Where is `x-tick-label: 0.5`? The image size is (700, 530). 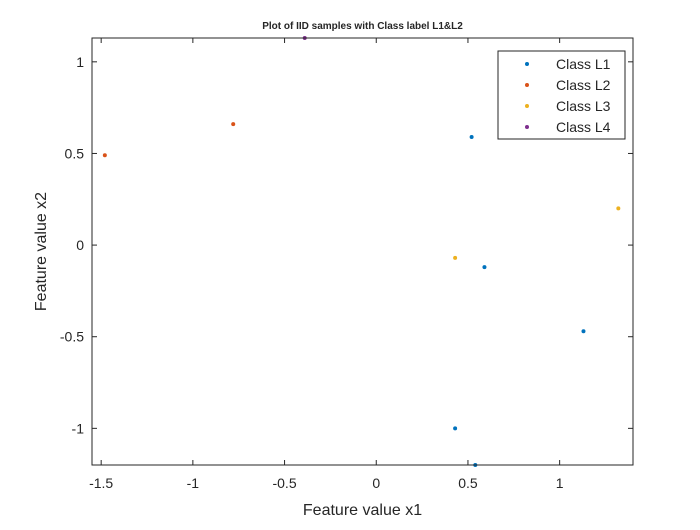 x-tick-label: 0.5 is located at coordinates (468, 483).